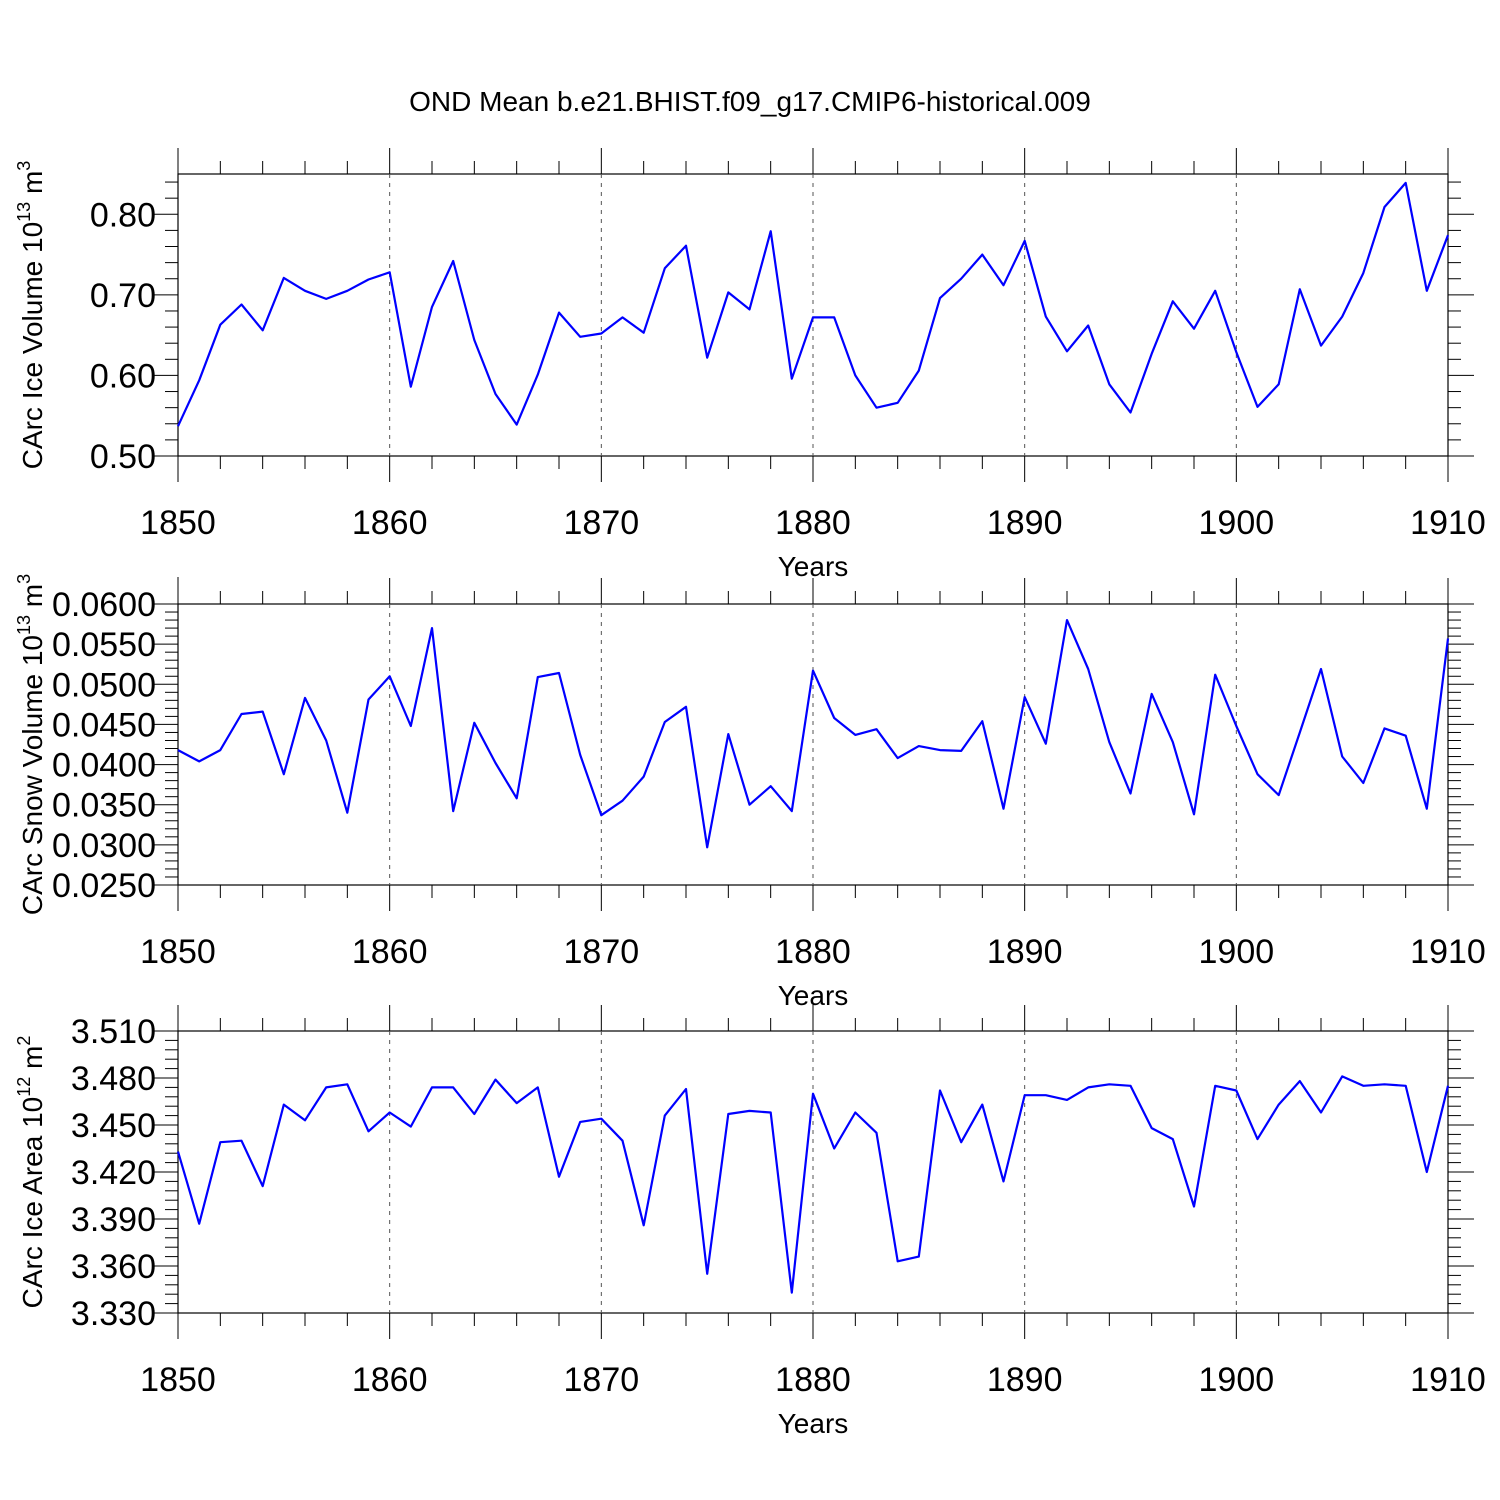 The height and width of the screenshot is (1500, 1500). I want to click on y-tick-label: 0.0550, so click(104, 645).